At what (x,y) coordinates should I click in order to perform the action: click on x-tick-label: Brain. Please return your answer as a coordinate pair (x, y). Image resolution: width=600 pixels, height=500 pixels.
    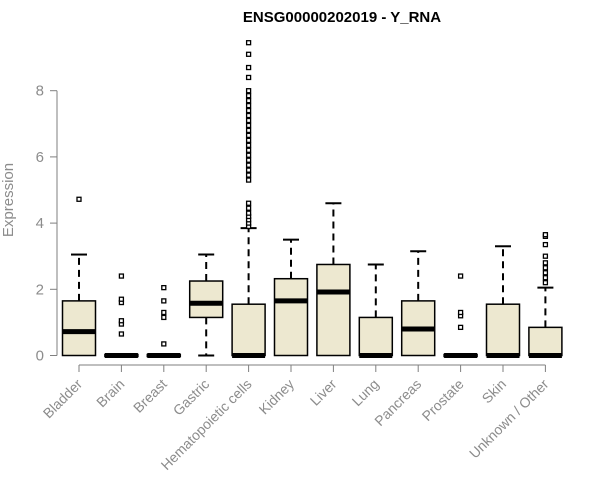
    Looking at the image, I should click on (110, 393).